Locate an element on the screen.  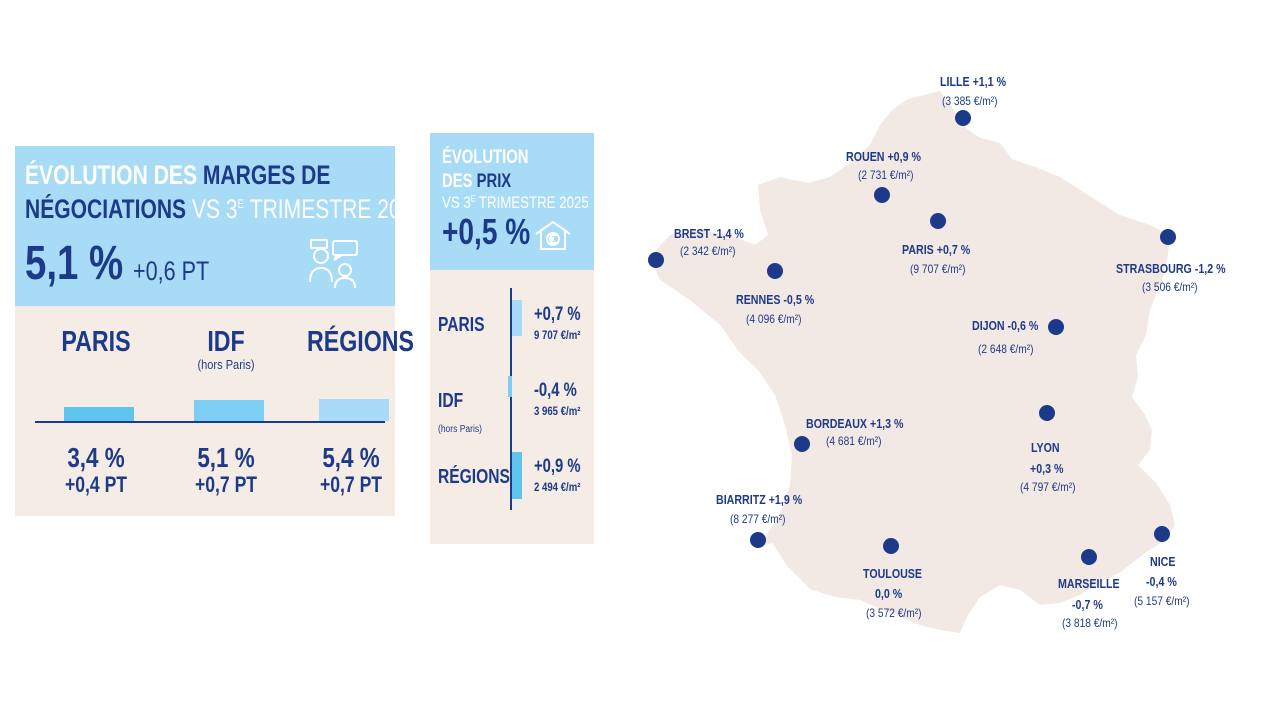
city-price: (3 385 €/m²) is located at coordinates (970, 101).